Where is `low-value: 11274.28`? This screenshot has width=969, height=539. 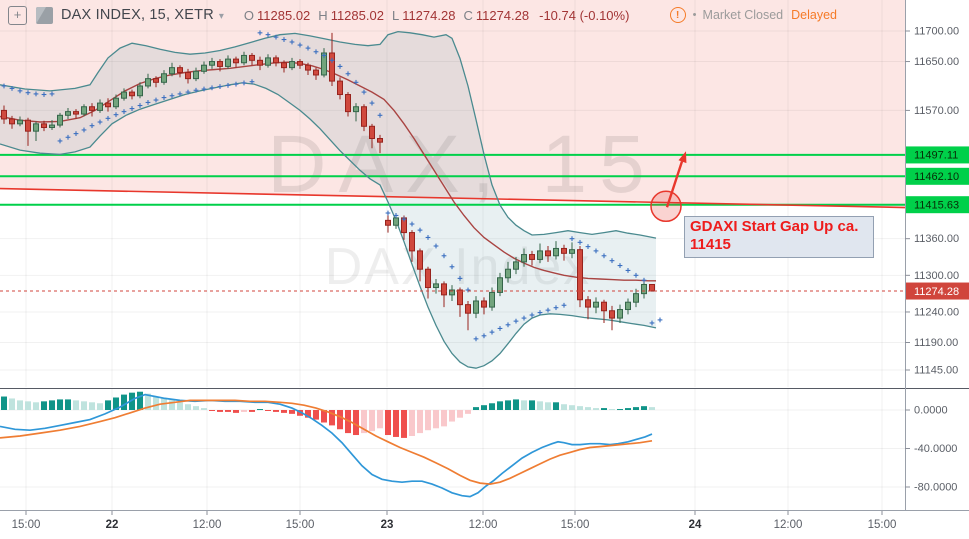
low-value: 11274.28 is located at coordinates (429, 15).